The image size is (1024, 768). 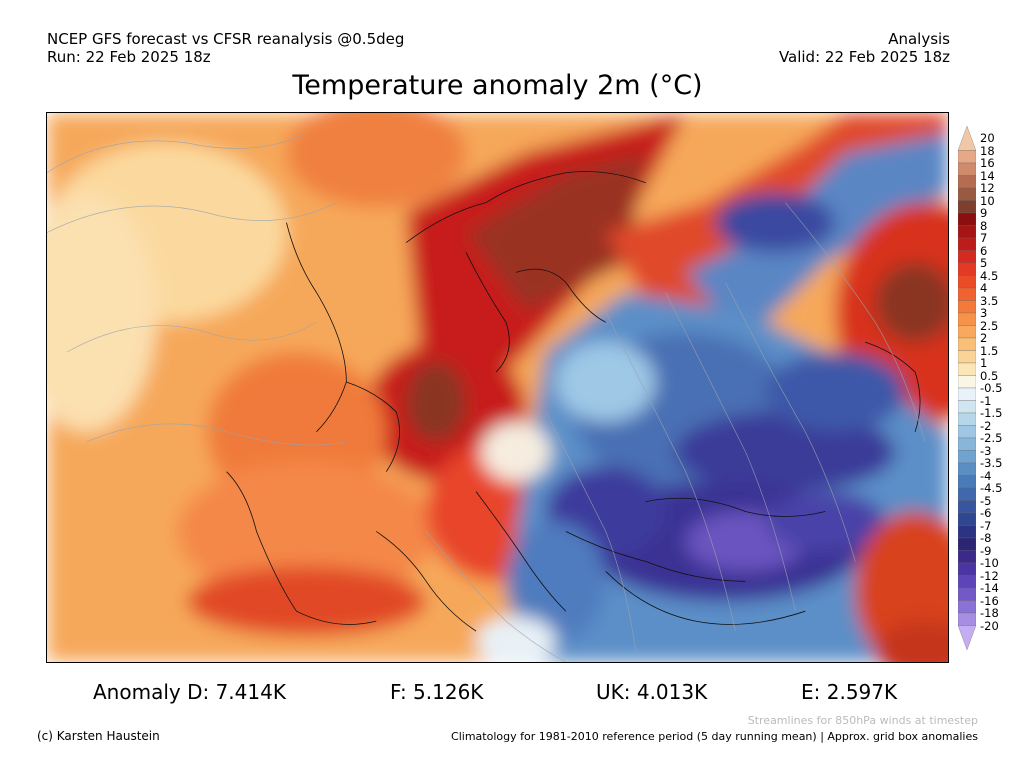 I want to click on colorbar-tick-label: 2.5, so click(x=989, y=325).